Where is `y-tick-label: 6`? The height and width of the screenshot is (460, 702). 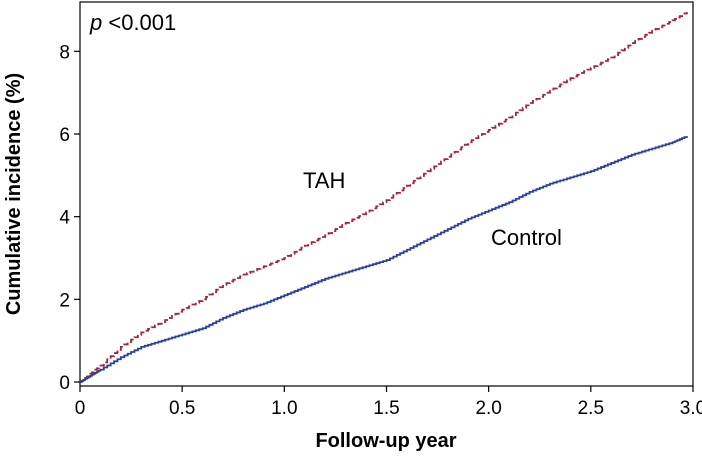 y-tick-label: 6 is located at coordinates (64, 135).